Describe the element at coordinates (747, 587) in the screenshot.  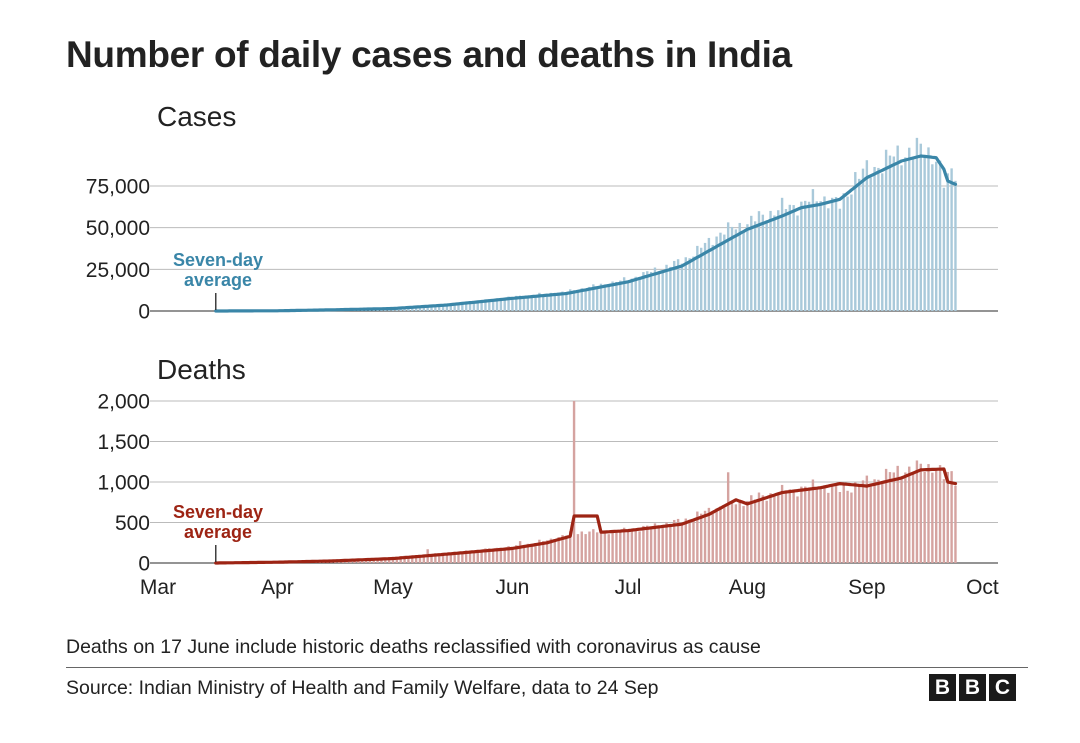
I see `x-tick-label: Aug` at that location.